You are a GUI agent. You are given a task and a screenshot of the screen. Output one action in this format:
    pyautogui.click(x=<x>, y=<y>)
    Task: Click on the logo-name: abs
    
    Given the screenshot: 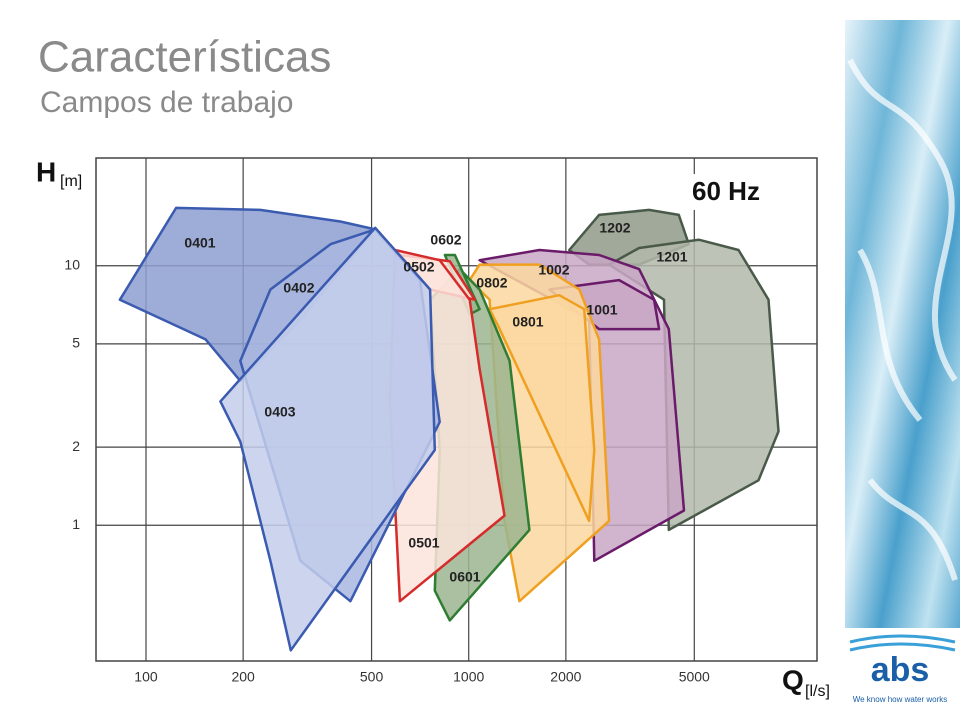 What is the action you would take?
    pyautogui.click(x=900, y=670)
    